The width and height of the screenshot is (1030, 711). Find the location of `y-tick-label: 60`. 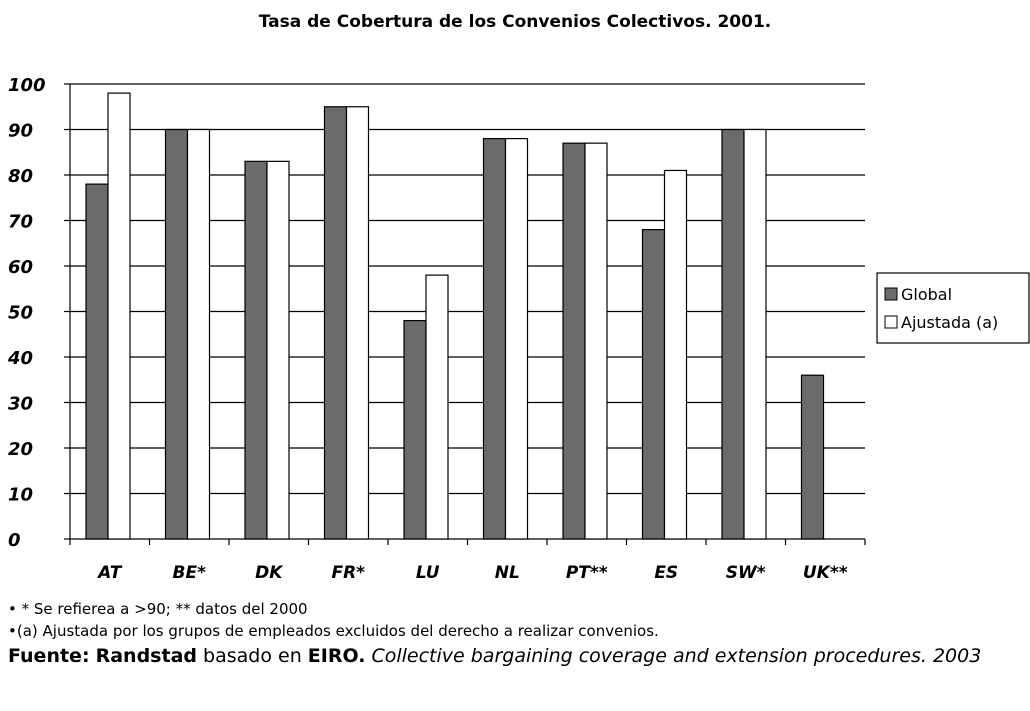

y-tick-label: 60 is located at coordinates (20, 267).